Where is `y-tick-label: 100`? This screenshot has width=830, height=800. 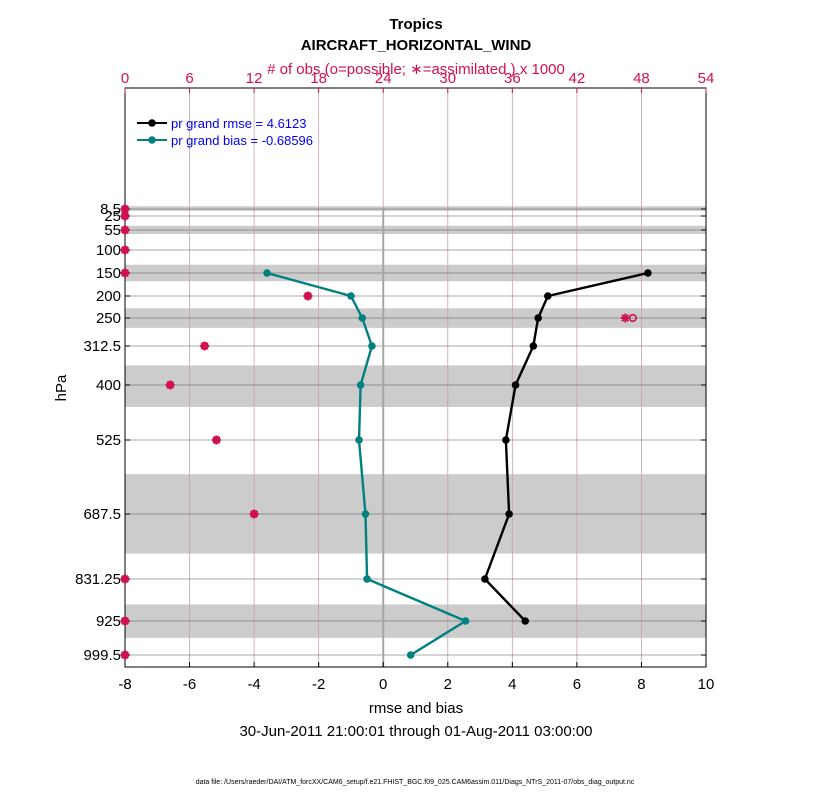
y-tick-label: 100 is located at coordinates (108, 250).